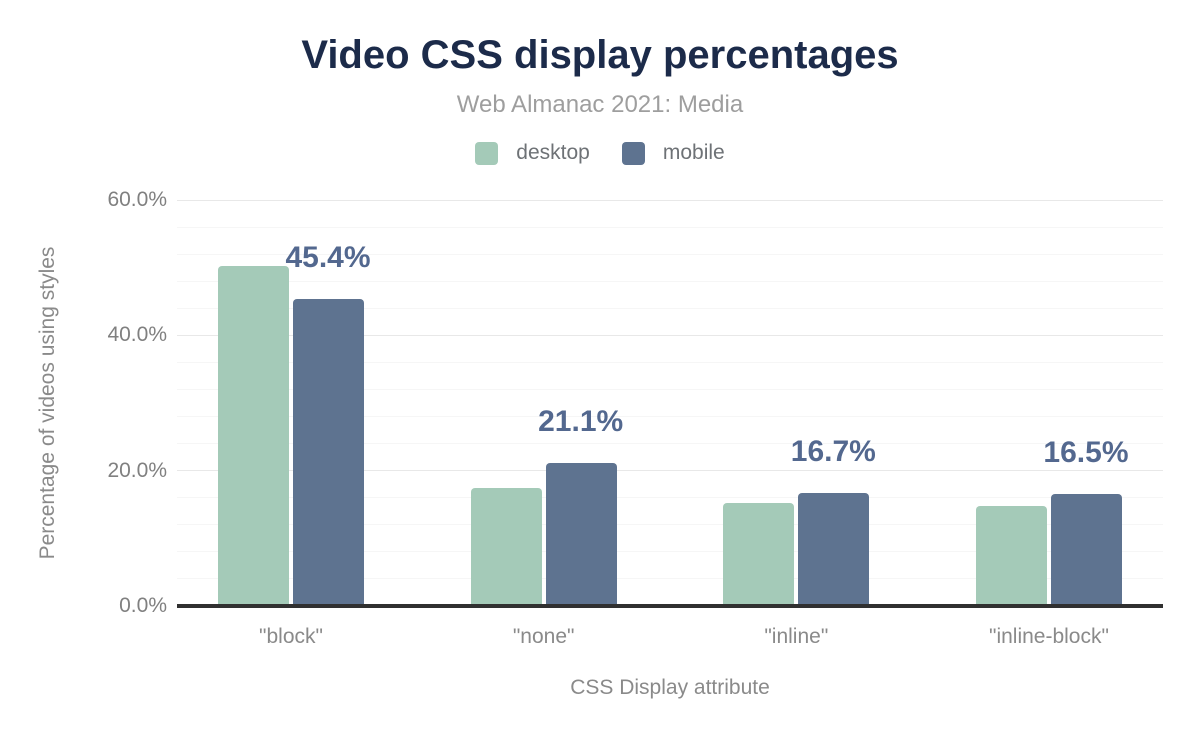 This screenshot has width=1200, height=742. Describe the element at coordinates (546, 403) in the screenshot. I see `bar-group-none: 21.1%` at that location.